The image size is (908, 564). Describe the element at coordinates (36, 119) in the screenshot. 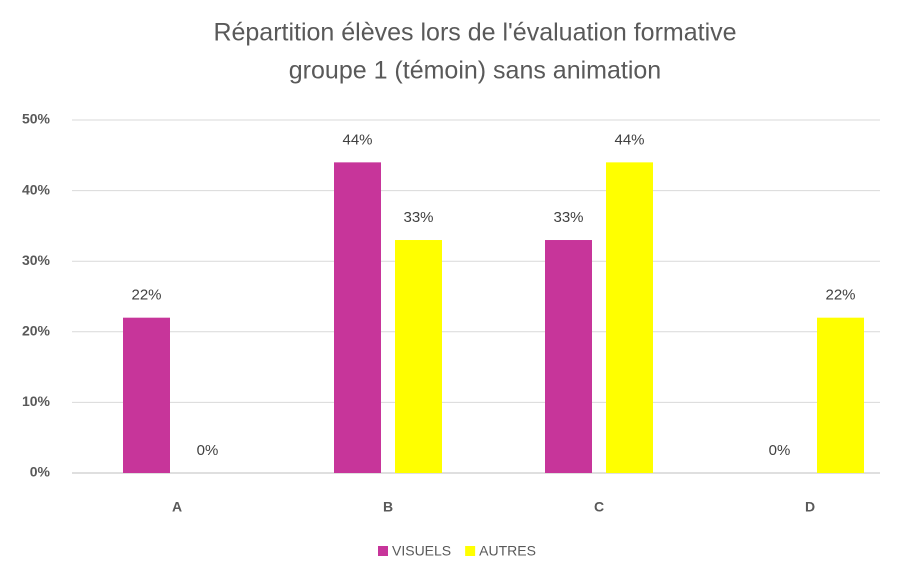

I see `y-tick-label: 50%` at that location.